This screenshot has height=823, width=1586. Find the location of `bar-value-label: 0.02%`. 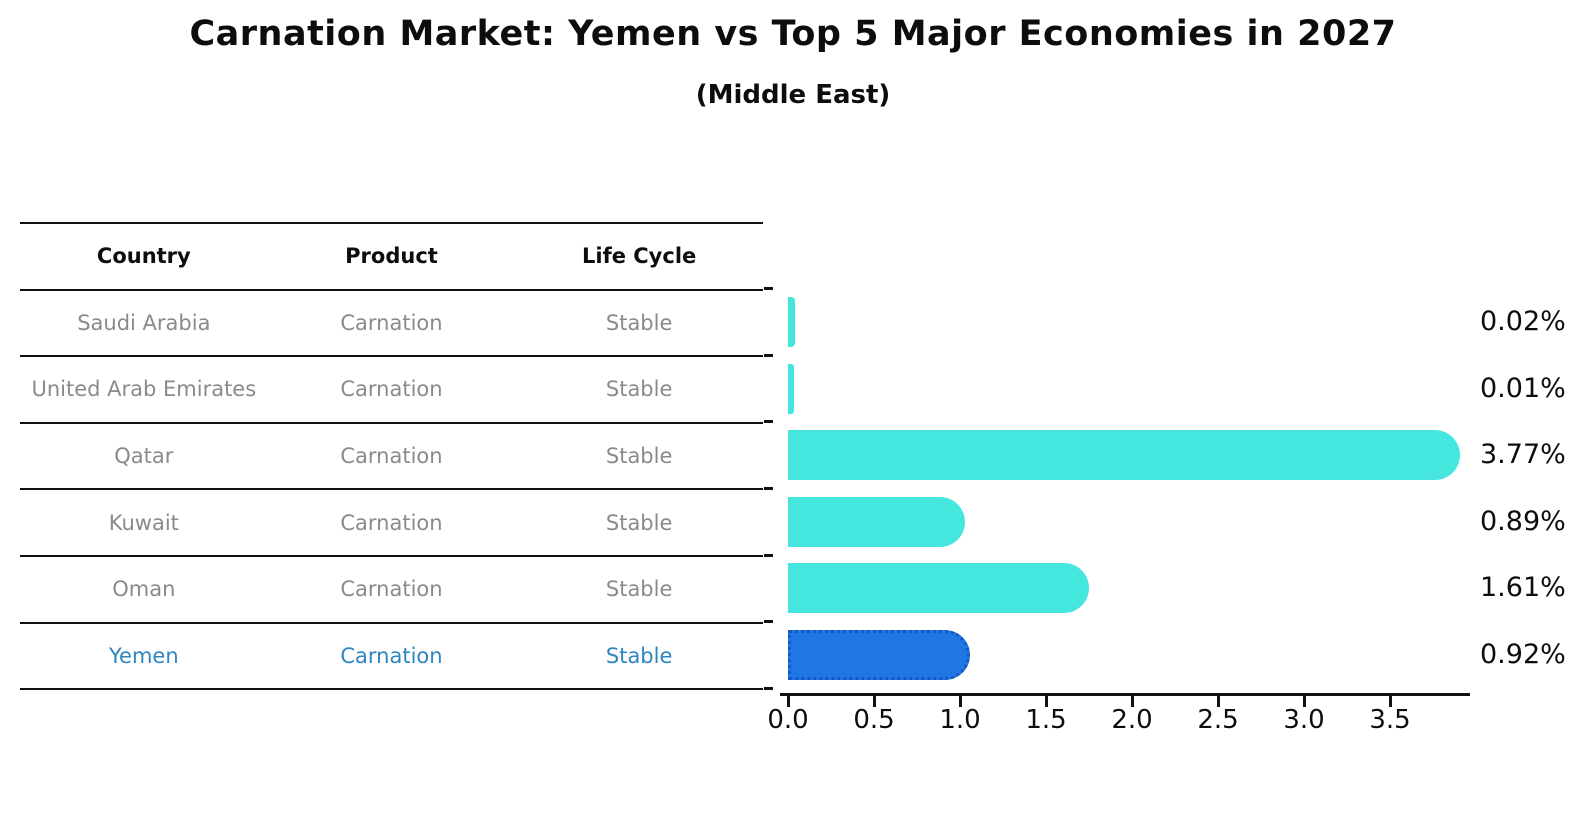

bar-value-label: 0.02% is located at coordinates (1523, 321).